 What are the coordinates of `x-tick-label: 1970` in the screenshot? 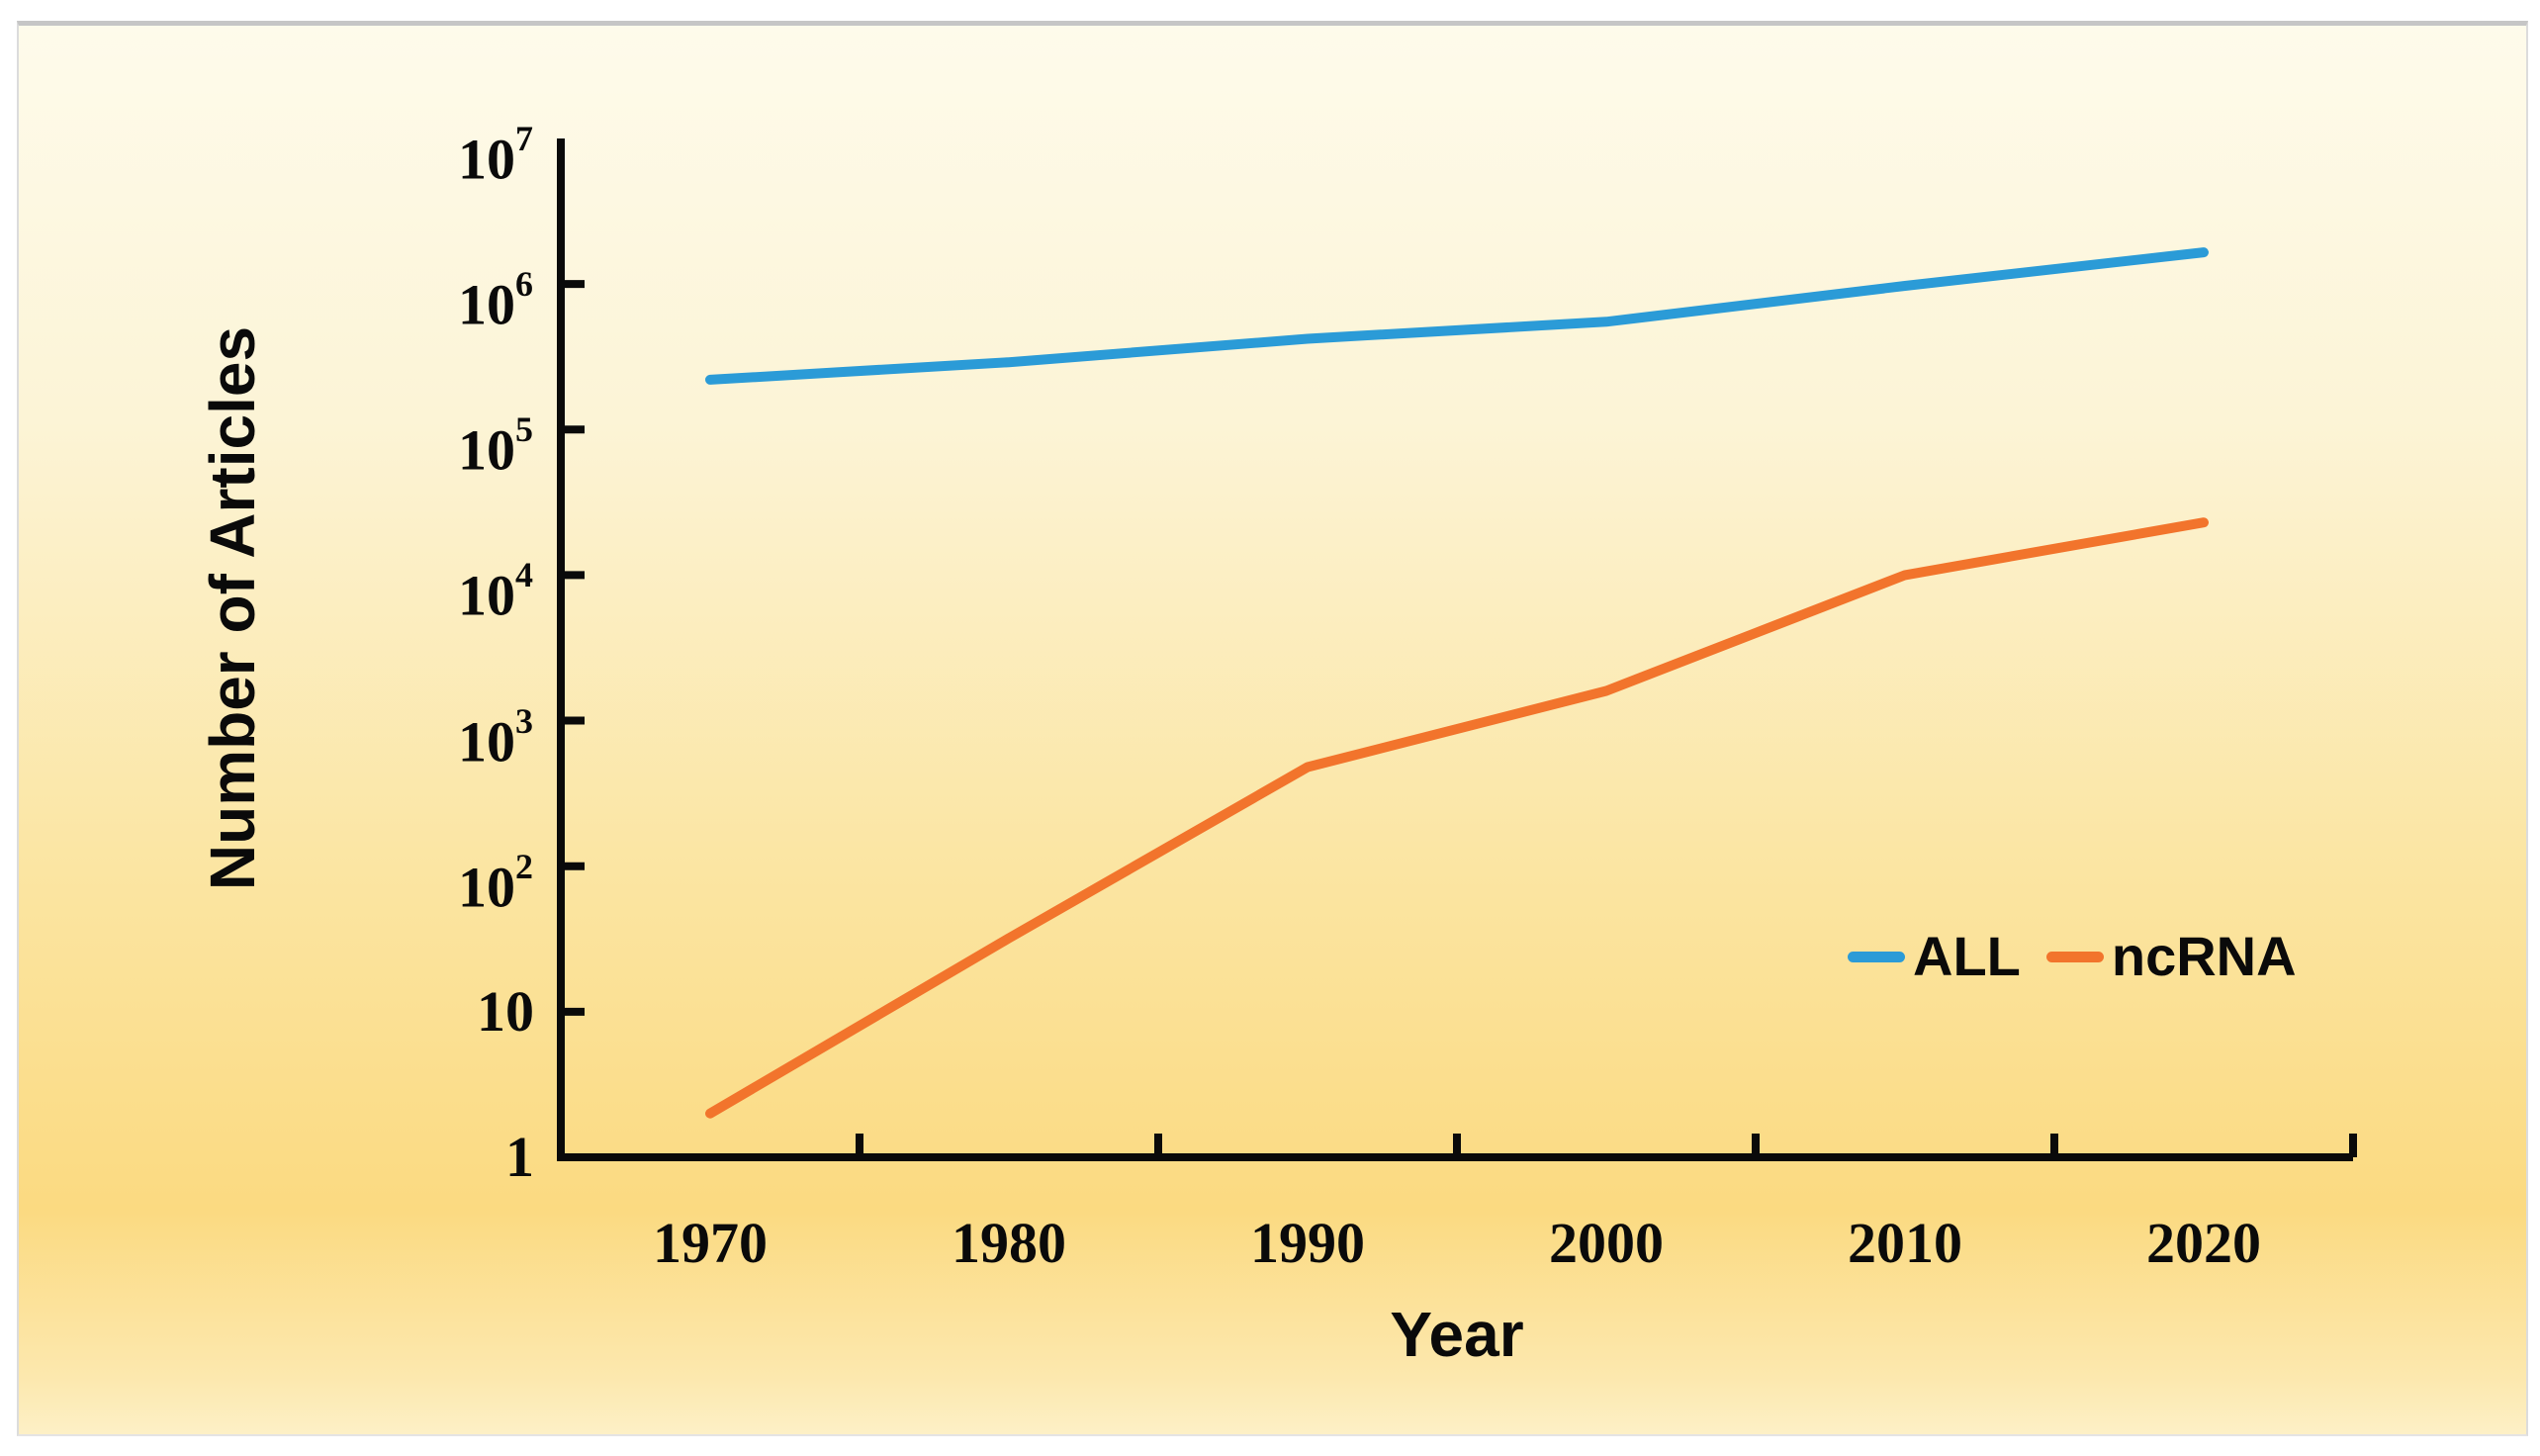 It's located at (711, 1243).